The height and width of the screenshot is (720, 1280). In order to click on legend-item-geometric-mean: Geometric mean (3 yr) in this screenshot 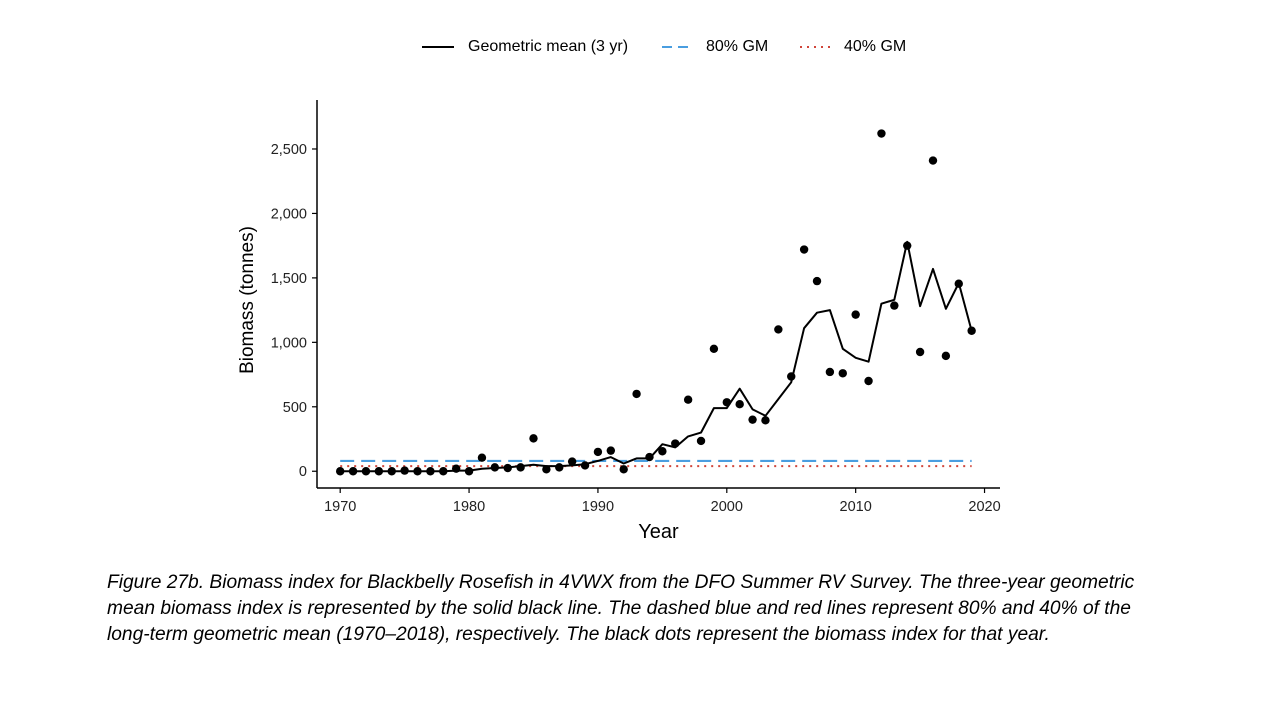, I will do `click(524, 47)`.